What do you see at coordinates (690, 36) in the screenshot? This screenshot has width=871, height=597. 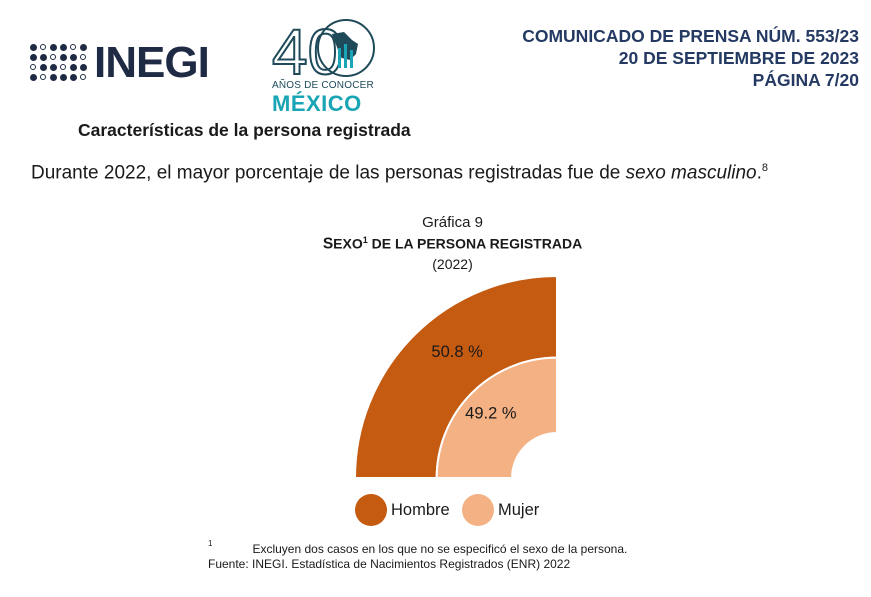 I see `press-release-number: COMUNICADO DE PRENSA NÚM. 553/23` at bounding box center [690, 36].